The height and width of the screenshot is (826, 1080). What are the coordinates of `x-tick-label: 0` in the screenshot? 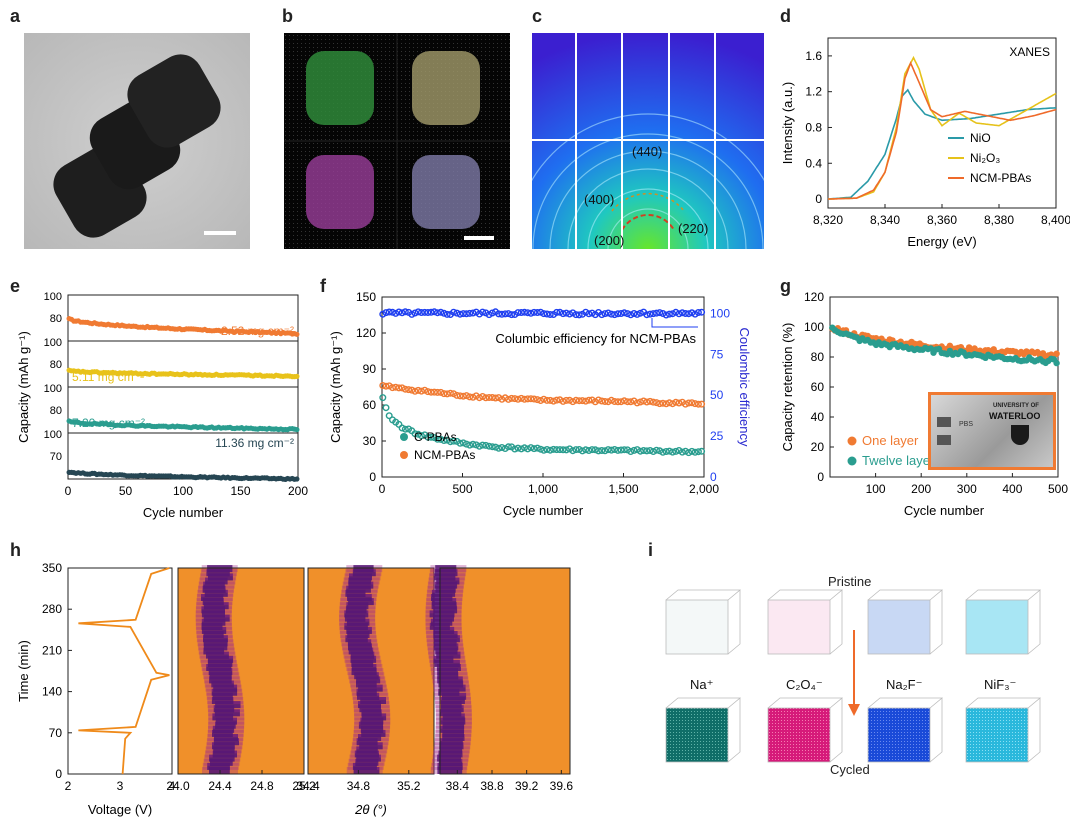 It's located at (382, 489).